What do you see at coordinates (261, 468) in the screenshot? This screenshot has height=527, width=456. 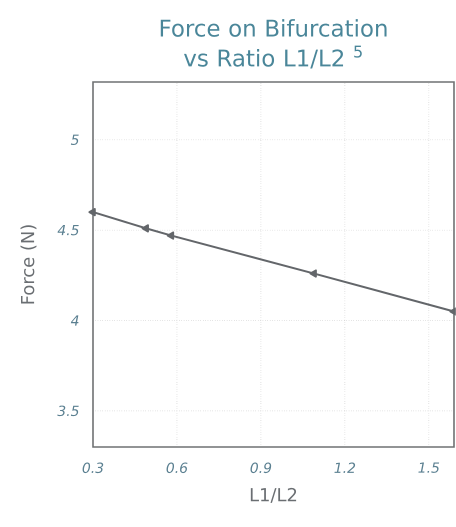 I see `x-tick-label: 0.9` at bounding box center [261, 468].